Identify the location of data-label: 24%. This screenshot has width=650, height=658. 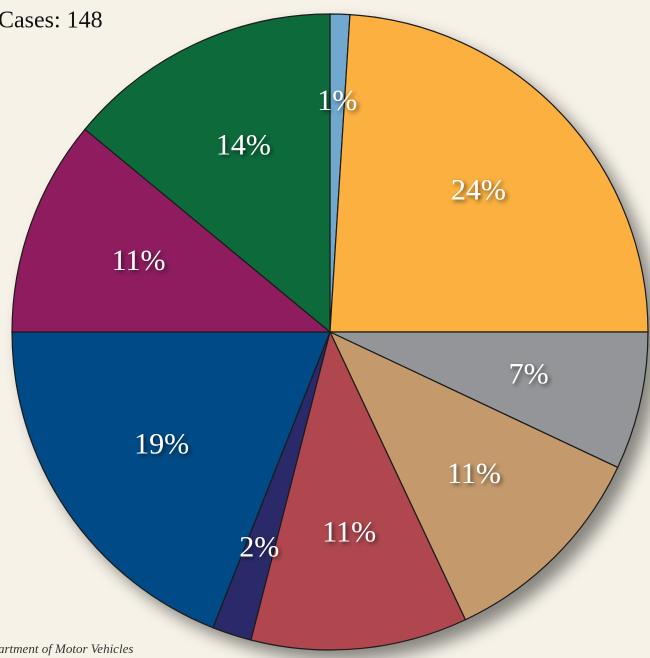
(478, 190).